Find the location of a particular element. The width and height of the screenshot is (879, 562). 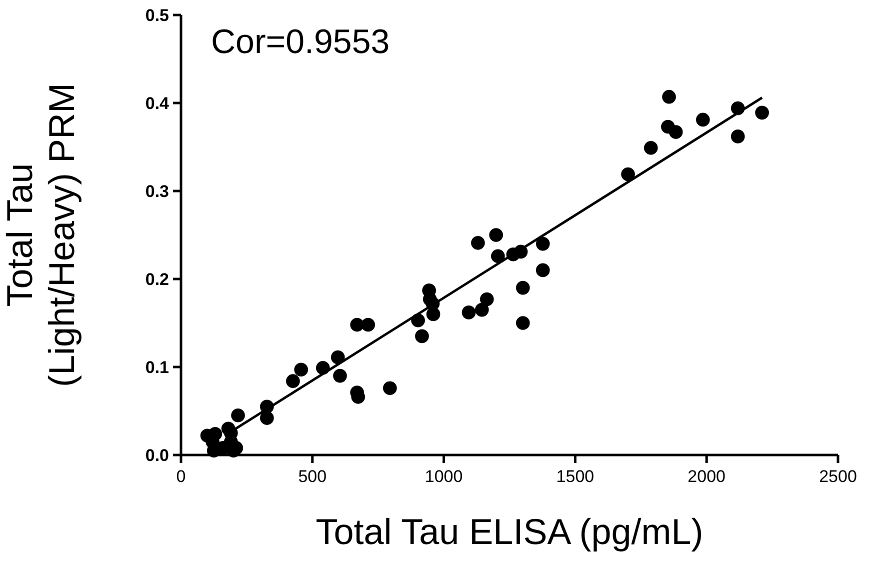

y-tick-label: 0.2 is located at coordinates (157, 279).